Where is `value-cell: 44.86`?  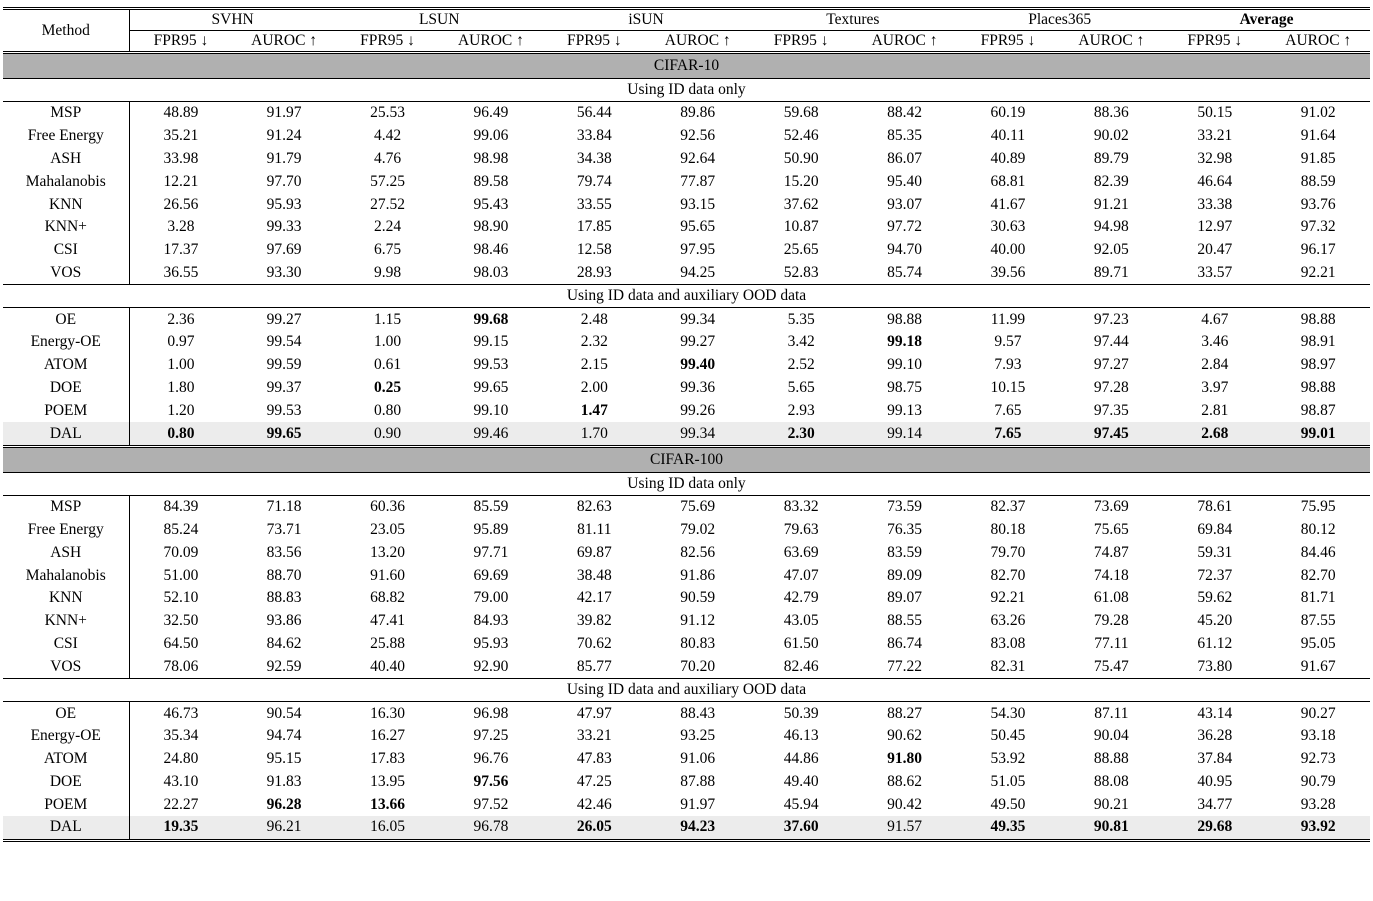
value-cell: 44.86 is located at coordinates (801, 759).